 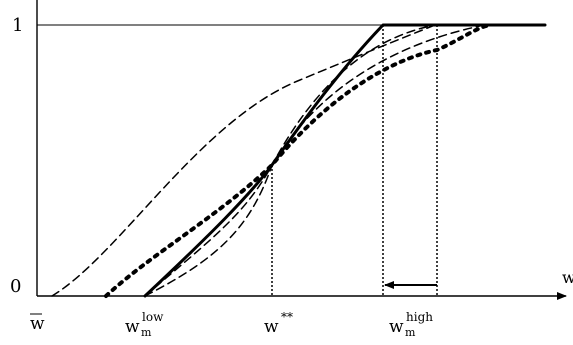 What do you see at coordinates (153, 317) in the screenshot?
I see `marker-wlow-sup: low` at bounding box center [153, 317].